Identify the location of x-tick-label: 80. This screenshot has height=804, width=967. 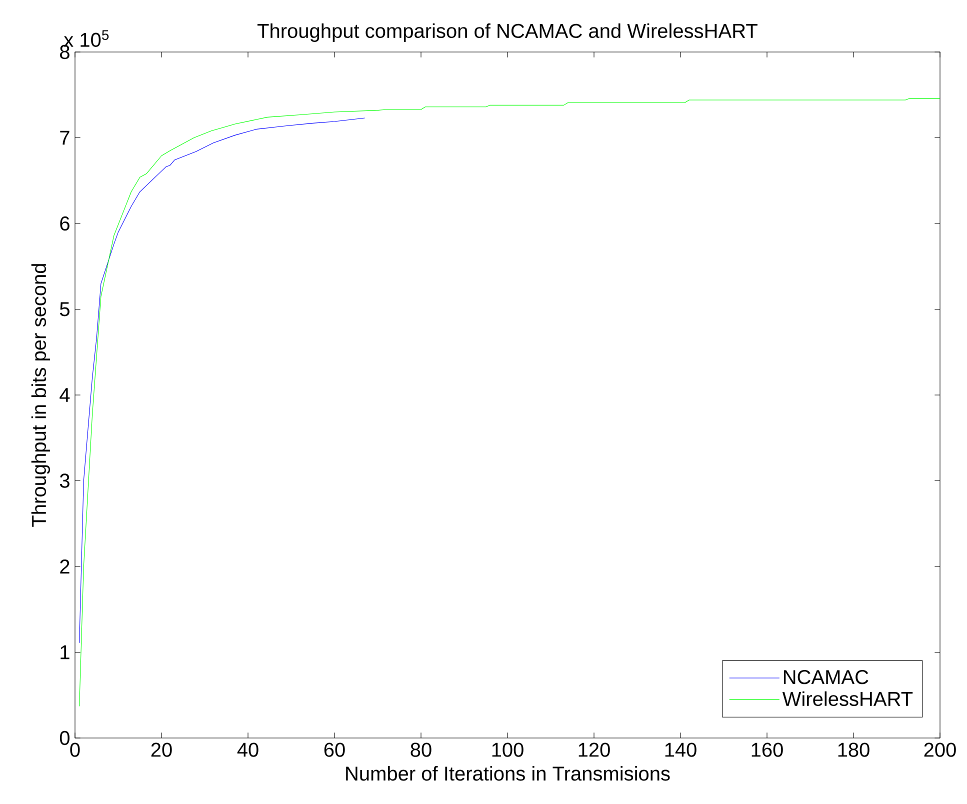
(421, 749).